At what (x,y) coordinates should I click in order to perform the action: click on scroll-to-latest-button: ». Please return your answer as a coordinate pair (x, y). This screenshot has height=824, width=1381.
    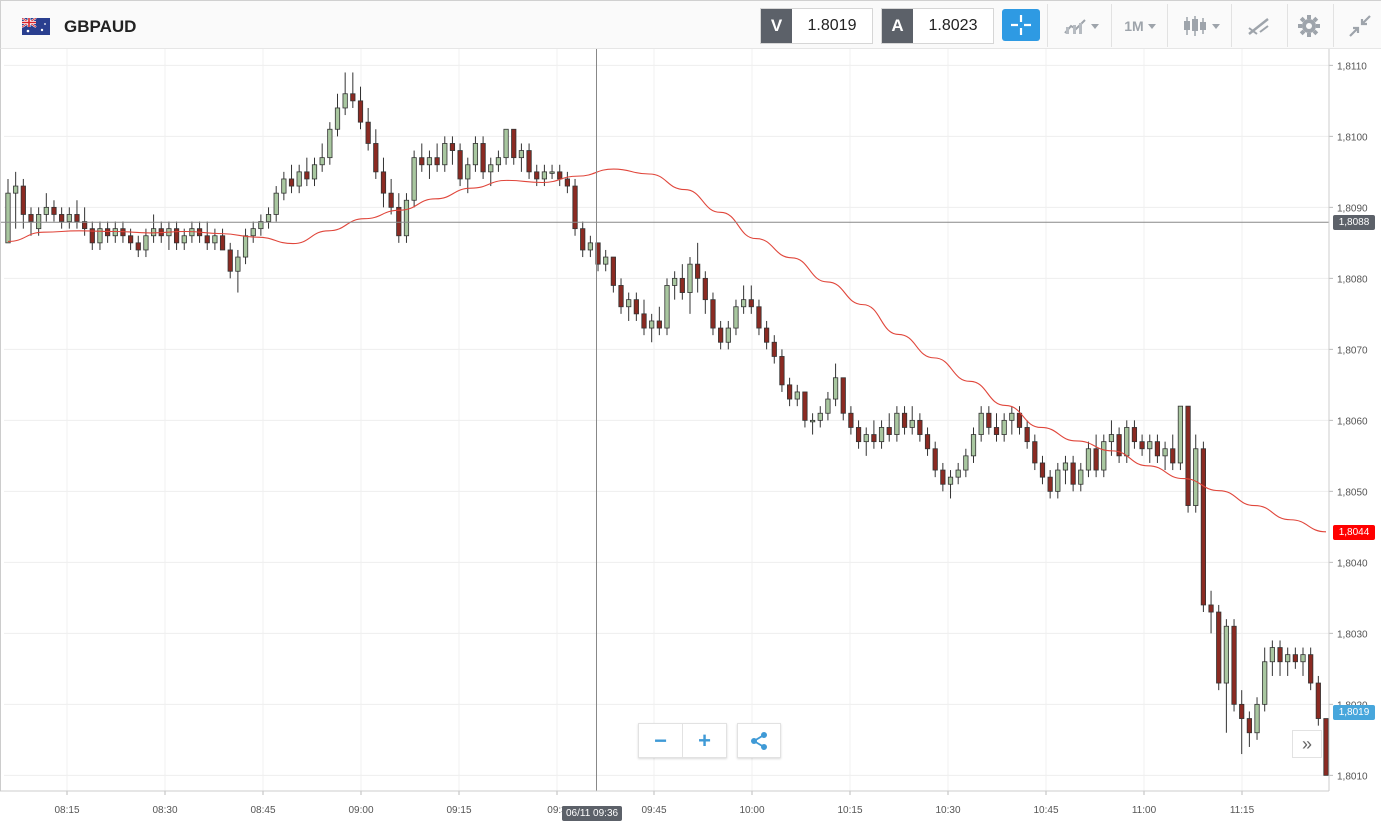
    Looking at the image, I should click on (1307, 744).